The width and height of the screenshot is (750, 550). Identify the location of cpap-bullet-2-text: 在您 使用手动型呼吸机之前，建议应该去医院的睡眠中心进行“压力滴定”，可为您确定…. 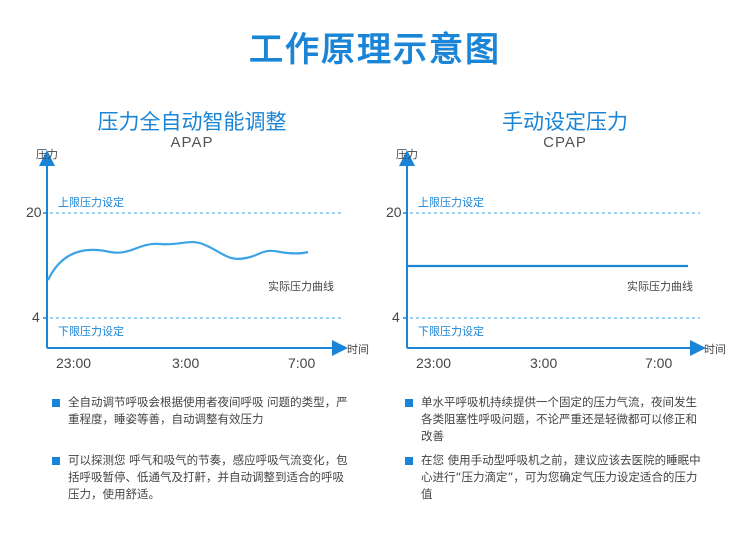
(561, 477).